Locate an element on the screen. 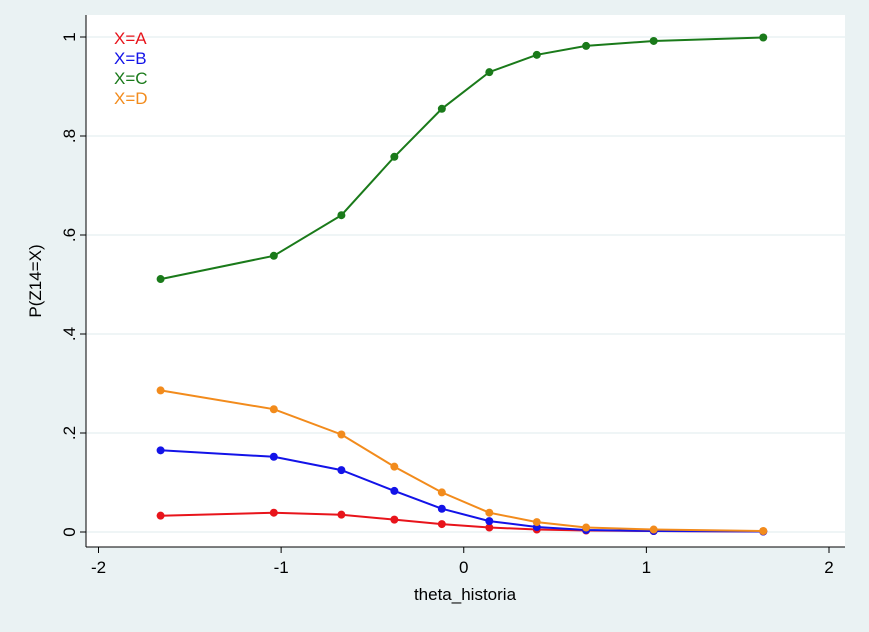 This screenshot has width=869, height=632. legend-item-x-d: X=D is located at coordinates (131, 98).